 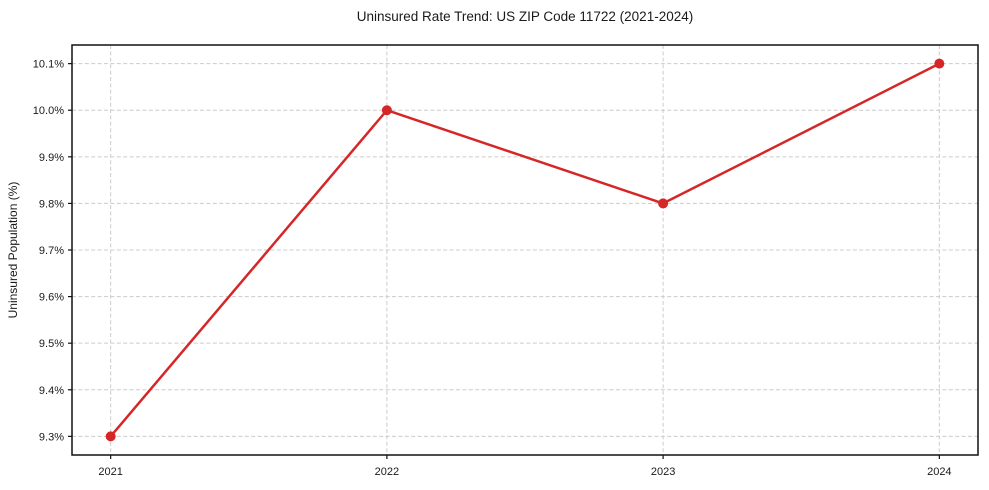 What do you see at coordinates (51, 437) in the screenshot?
I see `y-tick-label: 9.3%` at bounding box center [51, 437].